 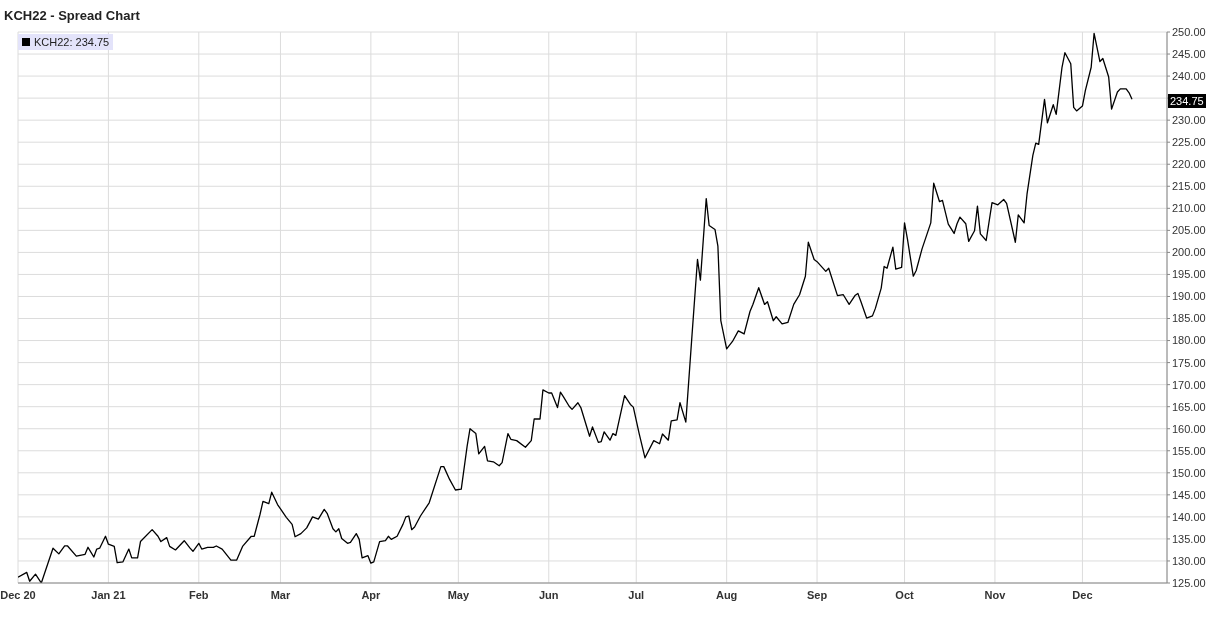 I want to click on y-tick-label: 170.00, so click(x=1189, y=384).